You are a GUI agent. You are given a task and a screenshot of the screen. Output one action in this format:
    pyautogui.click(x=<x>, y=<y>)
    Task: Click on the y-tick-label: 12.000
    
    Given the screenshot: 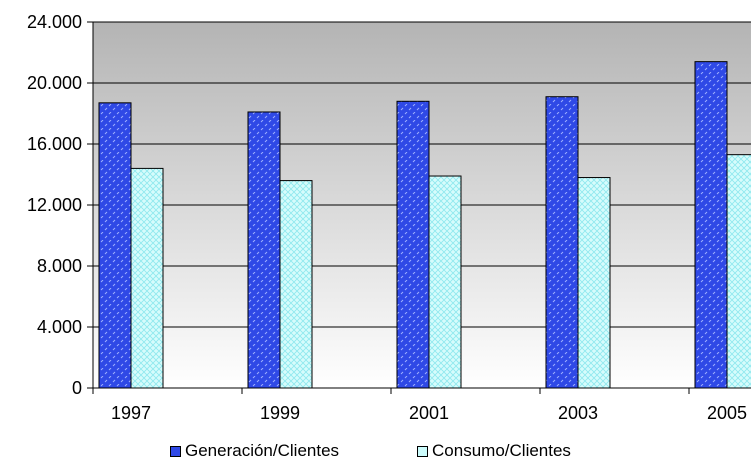 What is the action you would take?
    pyautogui.click(x=54, y=205)
    